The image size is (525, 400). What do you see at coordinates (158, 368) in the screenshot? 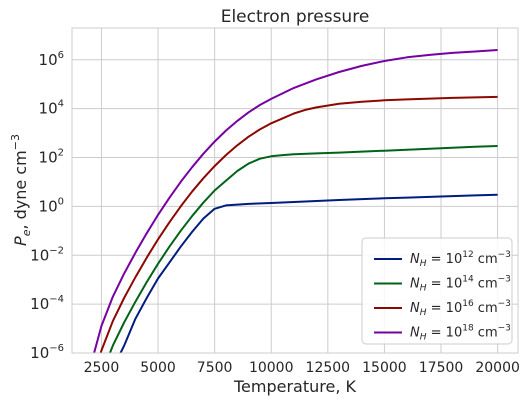
I see `x-tick-label: 5000` at bounding box center [158, 368].